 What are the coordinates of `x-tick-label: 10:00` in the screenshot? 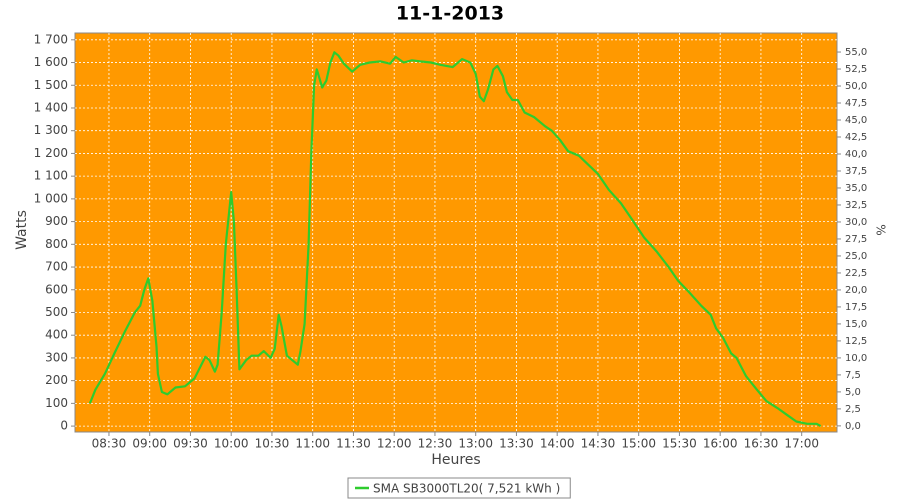 It's located at (231, 444).